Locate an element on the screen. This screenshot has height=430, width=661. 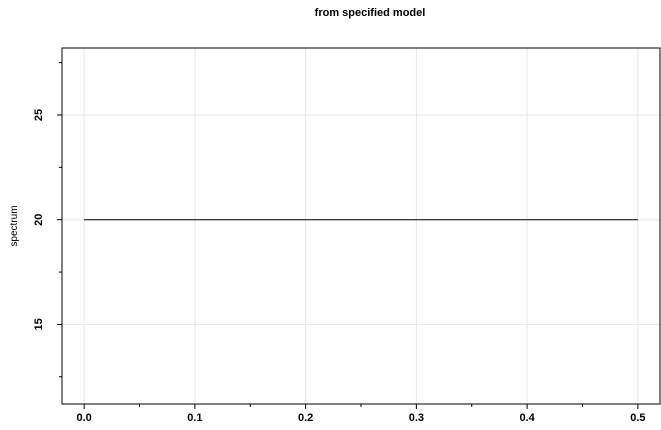
x-tick-label: 0.1 is located at coordinates (194, 418).